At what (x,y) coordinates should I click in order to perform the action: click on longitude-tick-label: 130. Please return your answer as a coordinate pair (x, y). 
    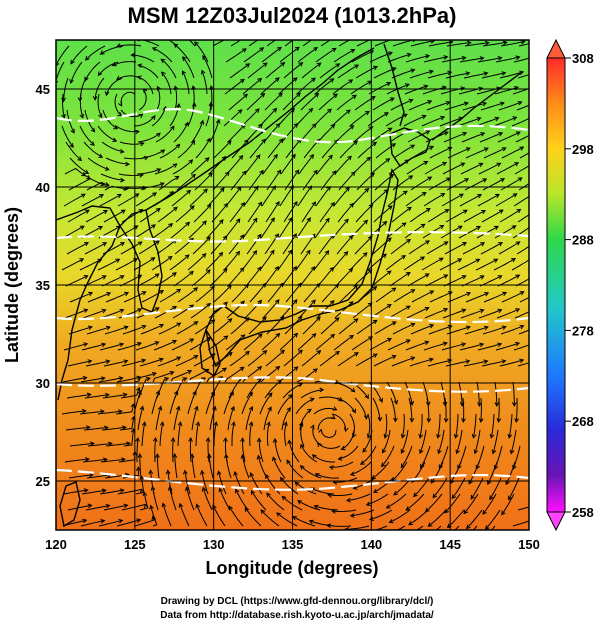
    Looking at the image, I should click on (214, 544).